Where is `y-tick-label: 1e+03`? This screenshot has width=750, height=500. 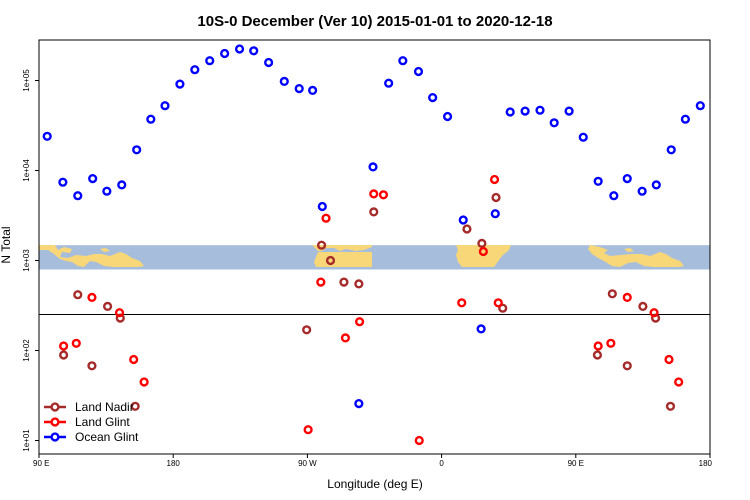
y-tick-label: 1e+03 is located at coordinates (26, 260).